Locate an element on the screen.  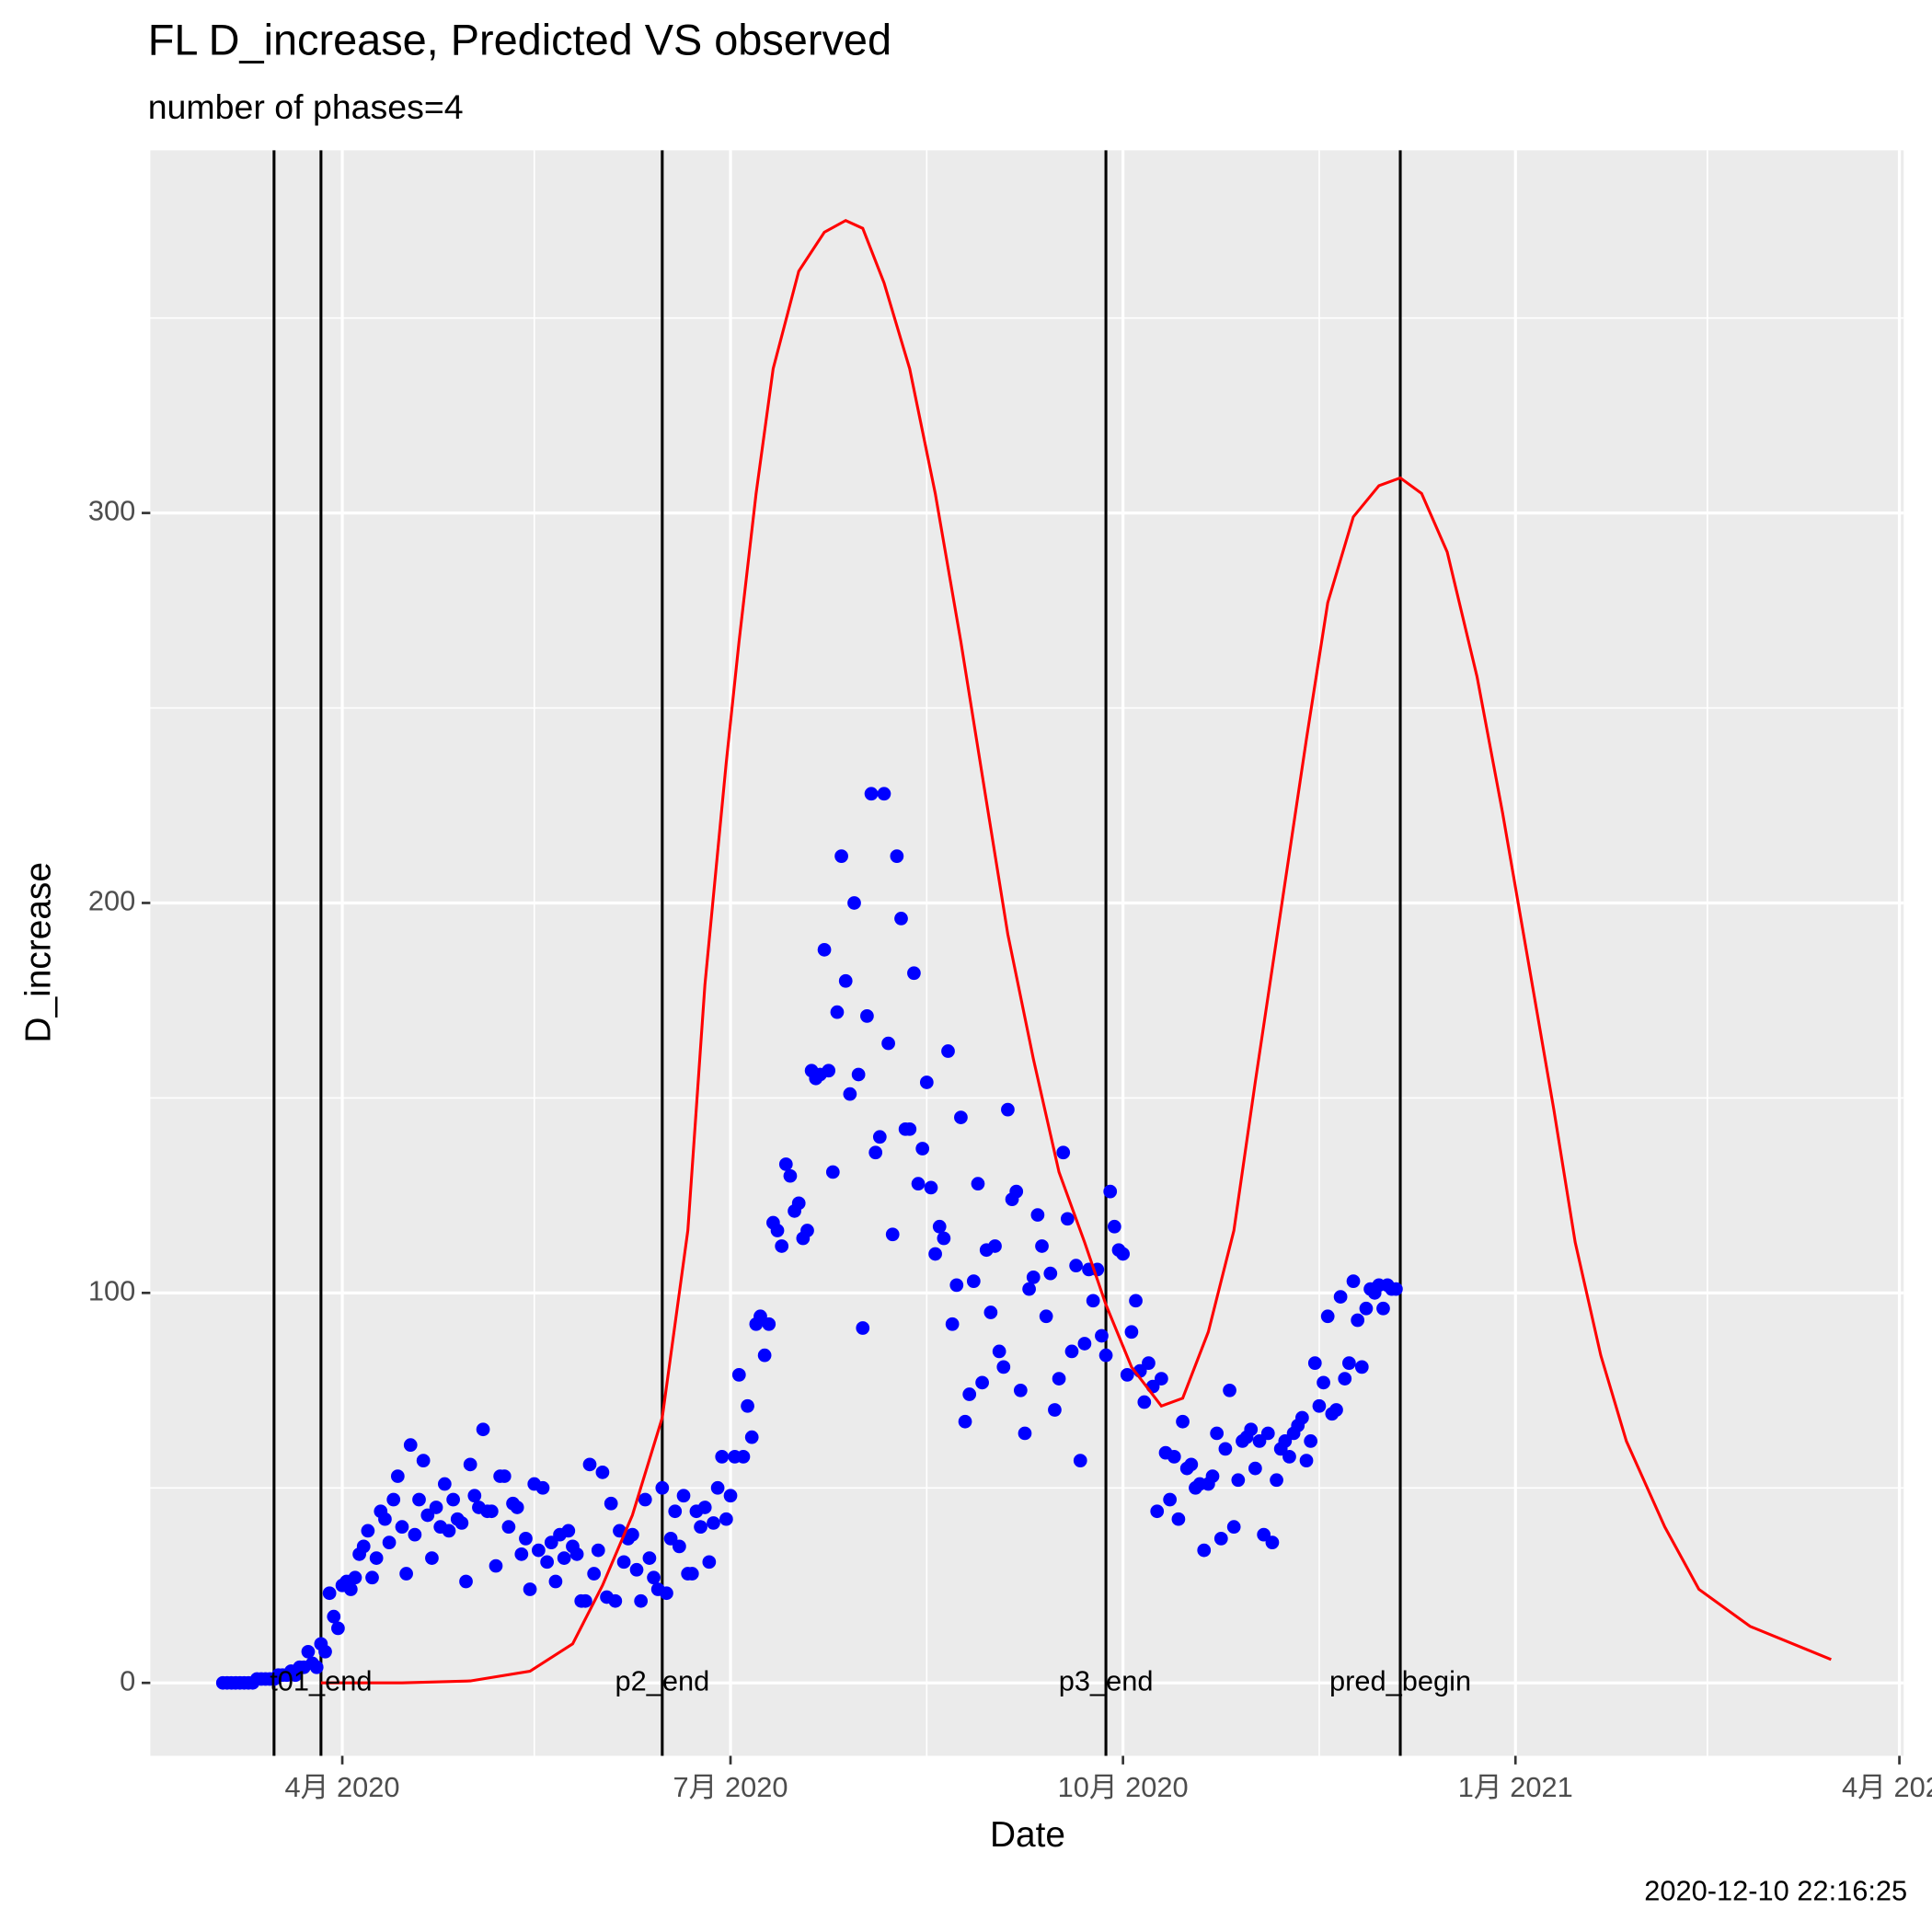
phase-label: p3_end is located at coordinates (1106, 1680).